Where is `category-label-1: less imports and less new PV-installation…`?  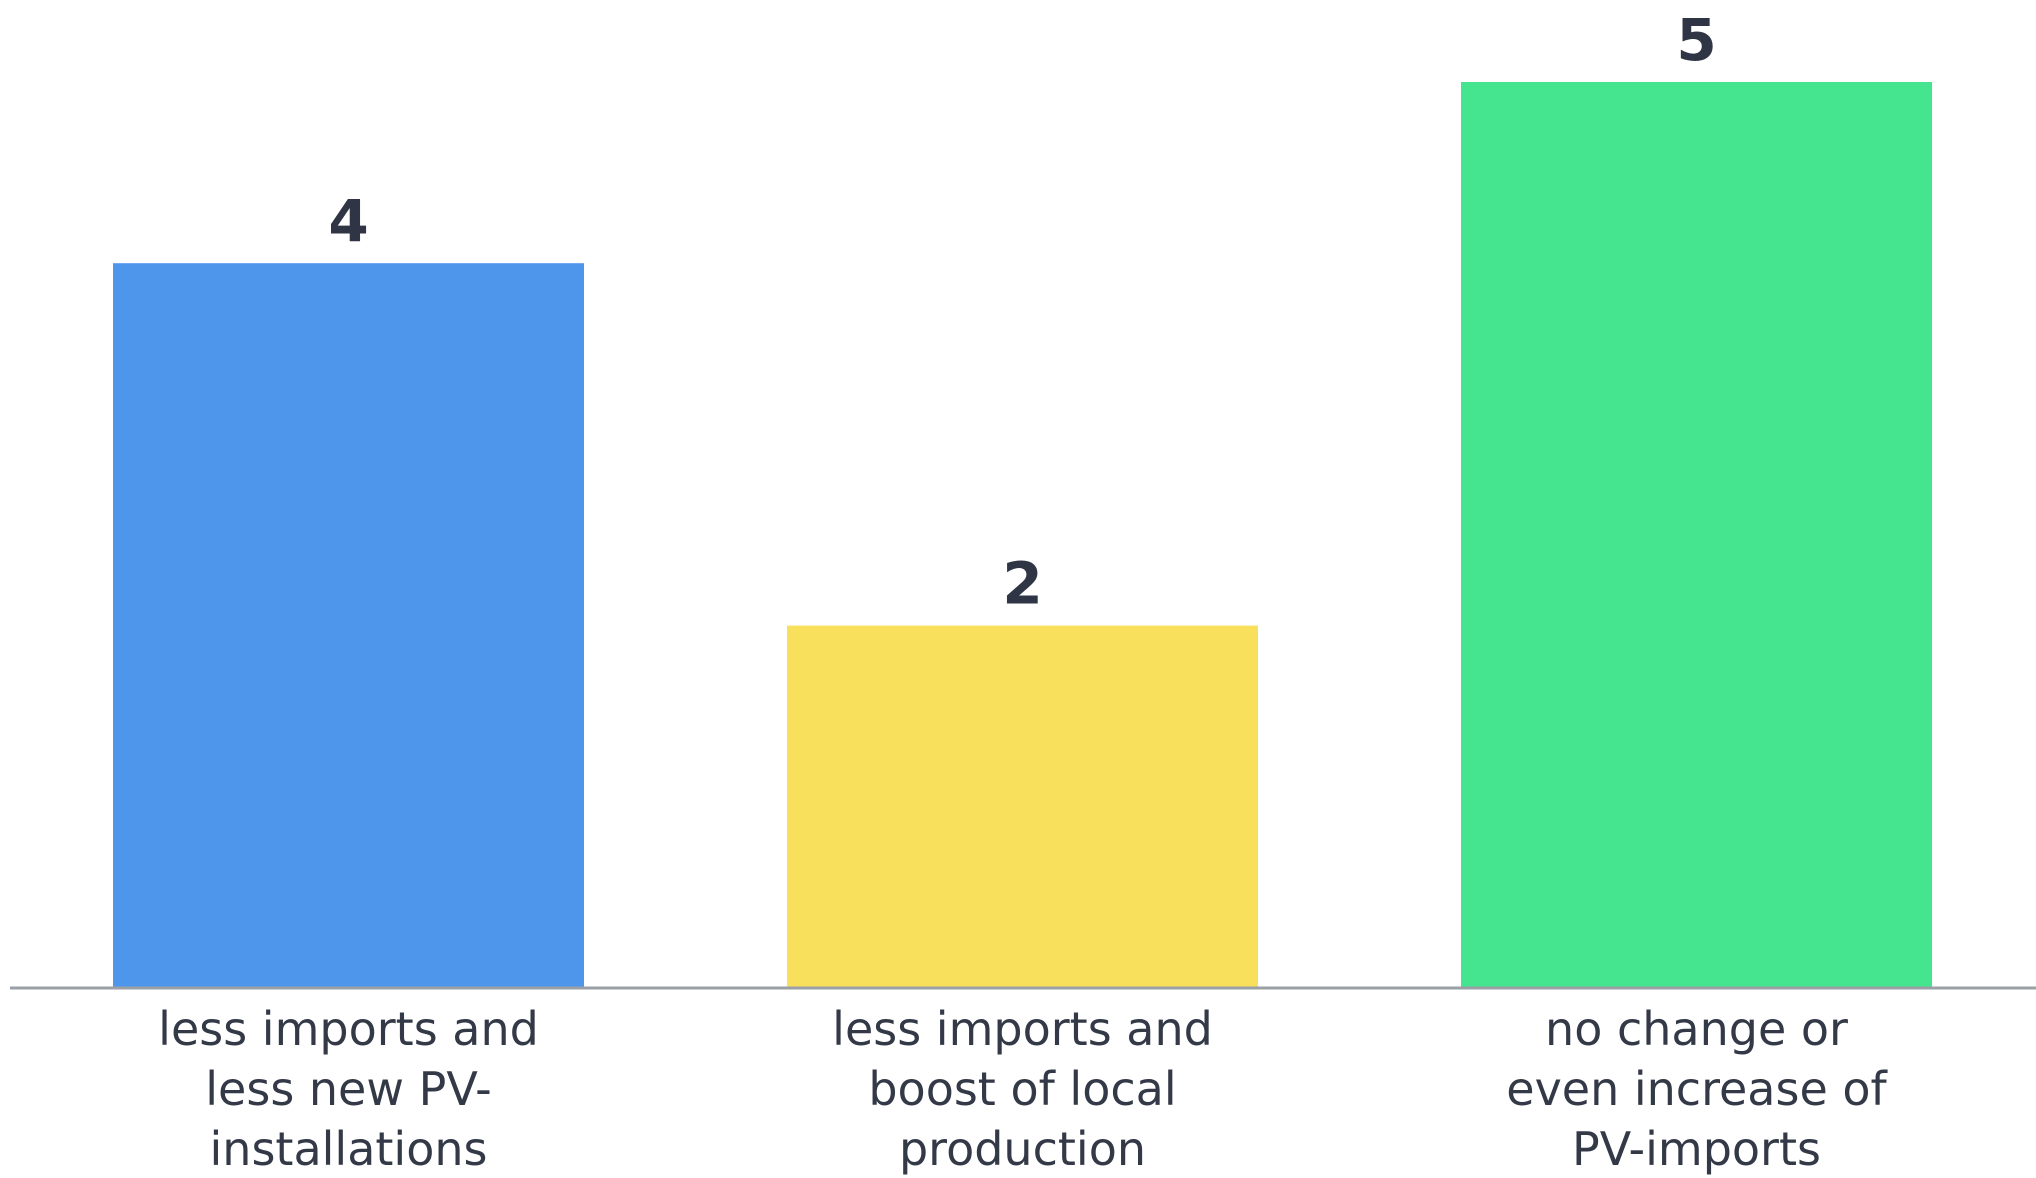 category-label-1: less imports and less new PV-installation… is located at coordinates (348, 1089).